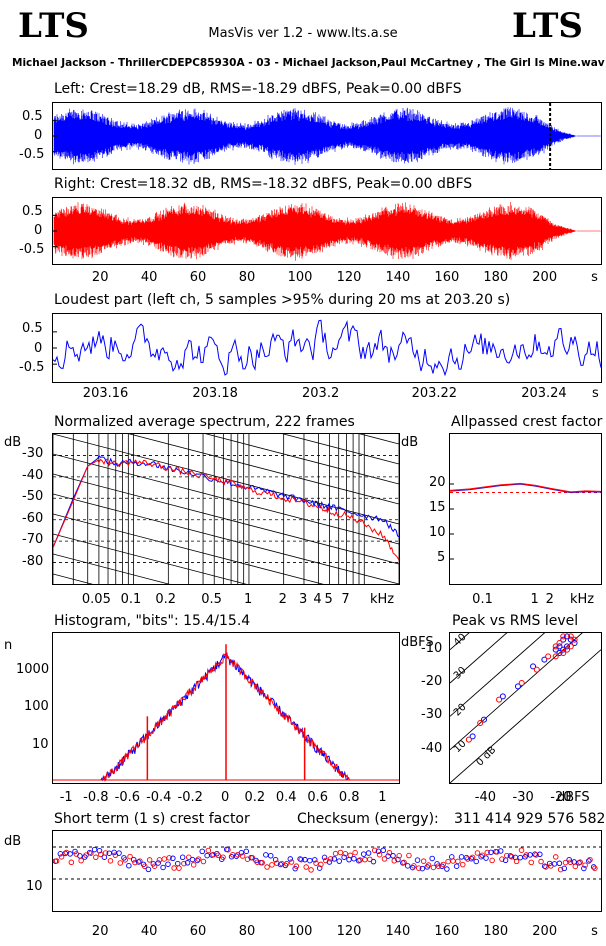 Image resolution: width=606 pixels, height=946 pixels. Describe the element at coordinates (432, 715) in the screenshot. I see `peak-rms-ytick-2: -30` at that location.